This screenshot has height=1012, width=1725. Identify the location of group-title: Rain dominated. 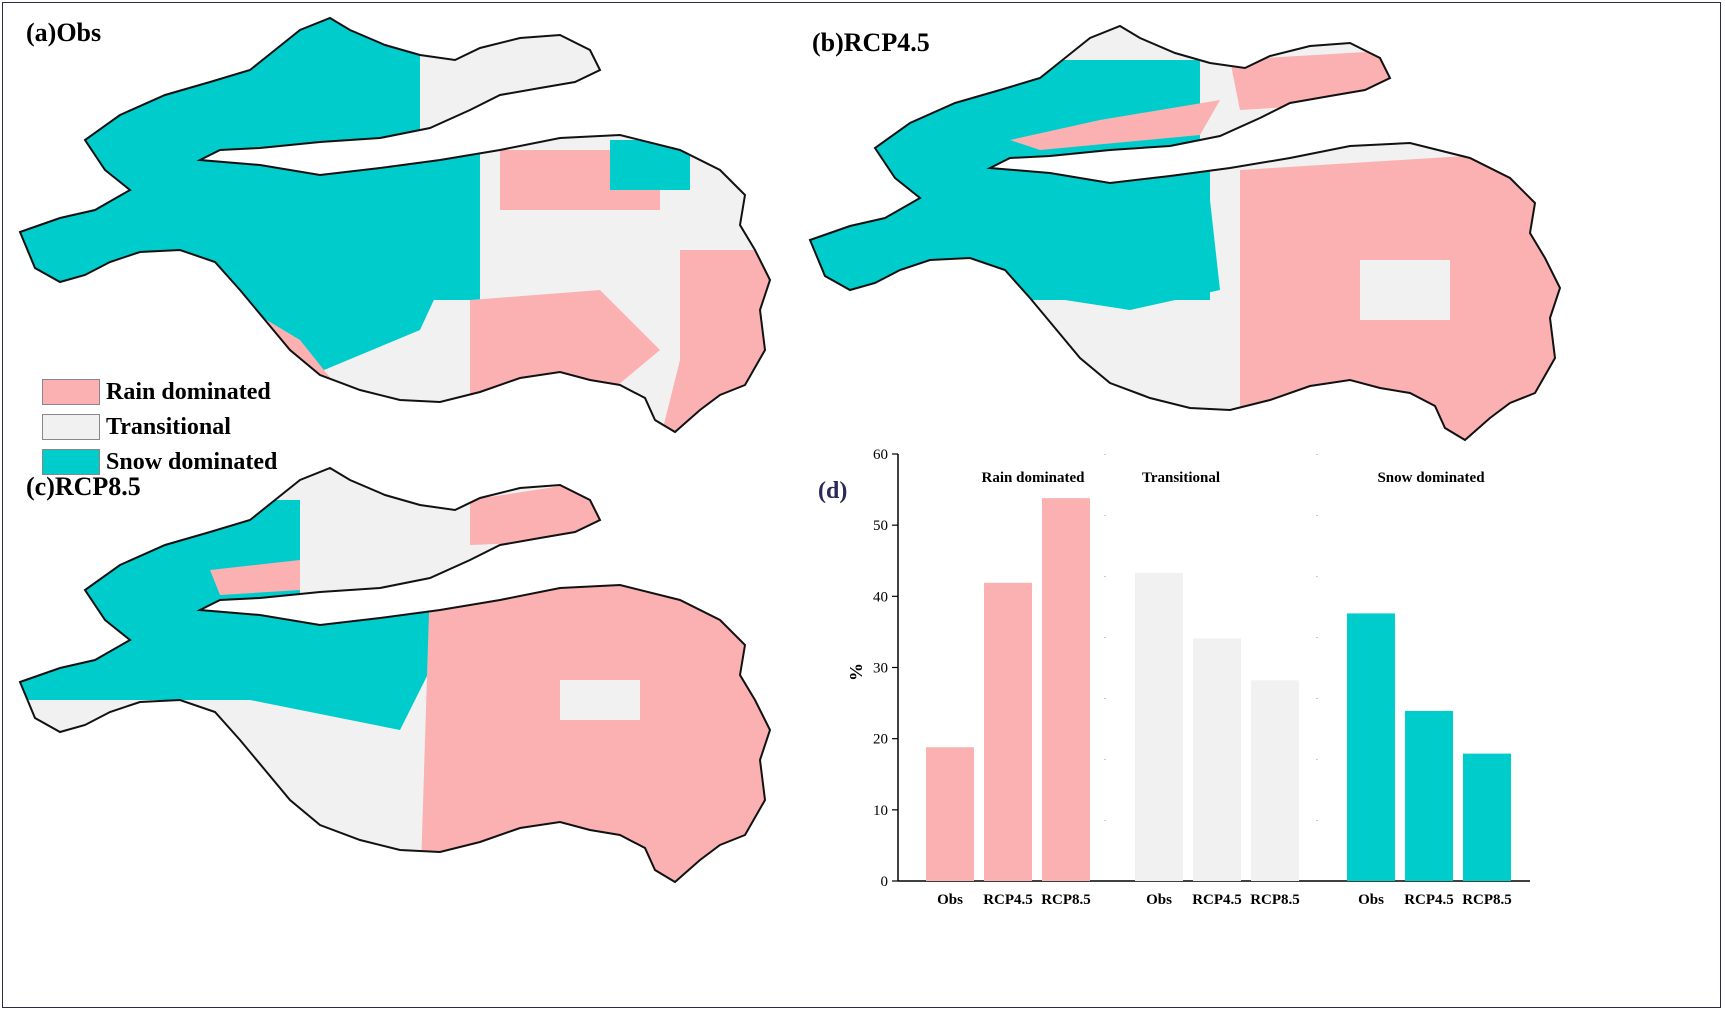
(1034, 478).